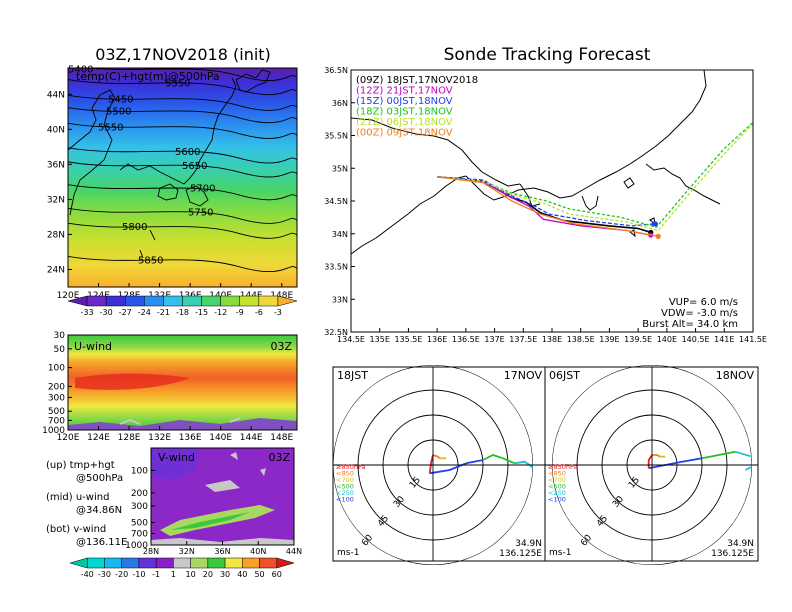 This screenshot has height=612, width=792. I want to click on hodograph-lon-label: 136.125E, so click(520, 554).